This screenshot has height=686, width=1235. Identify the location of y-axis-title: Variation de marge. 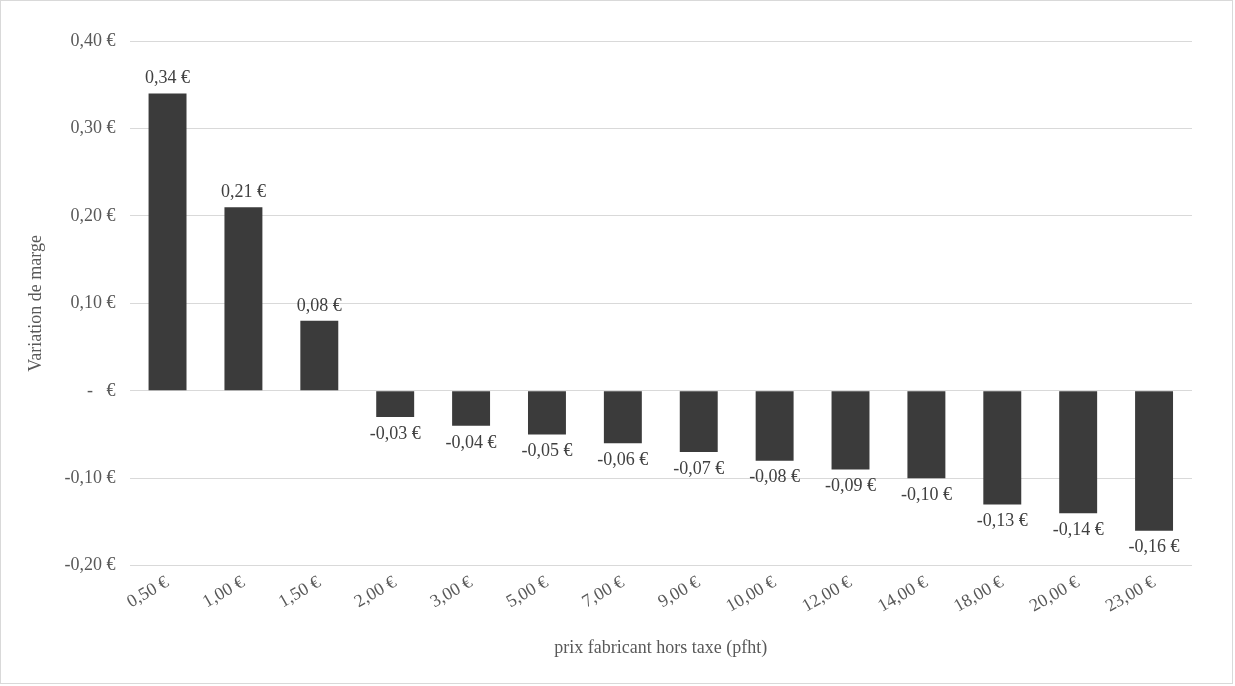
(34, 303).